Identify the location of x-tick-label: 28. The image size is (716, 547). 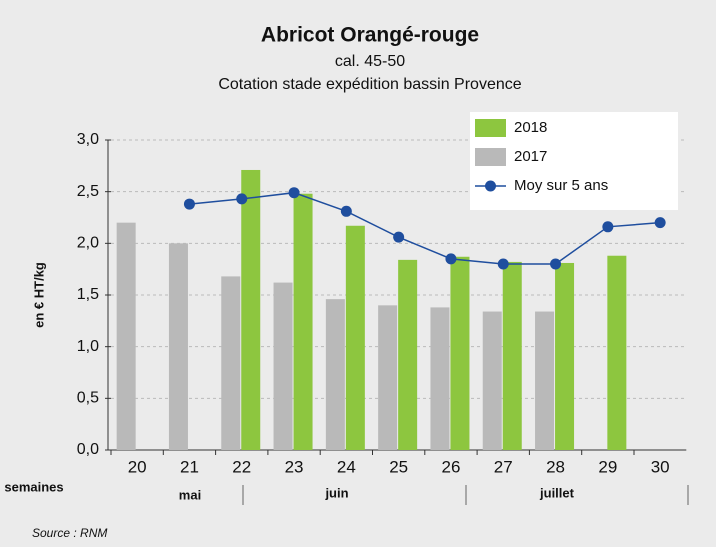
(555, 466).